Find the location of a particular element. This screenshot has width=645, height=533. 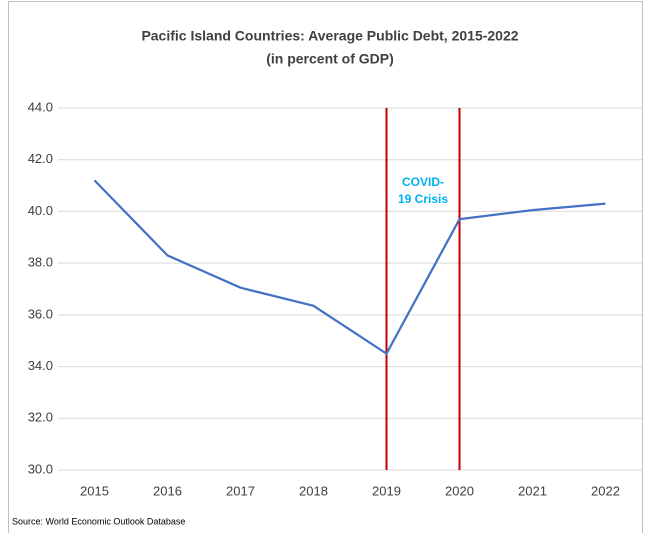

x-tick-label: 2021 is located at coordinates (532, 490).